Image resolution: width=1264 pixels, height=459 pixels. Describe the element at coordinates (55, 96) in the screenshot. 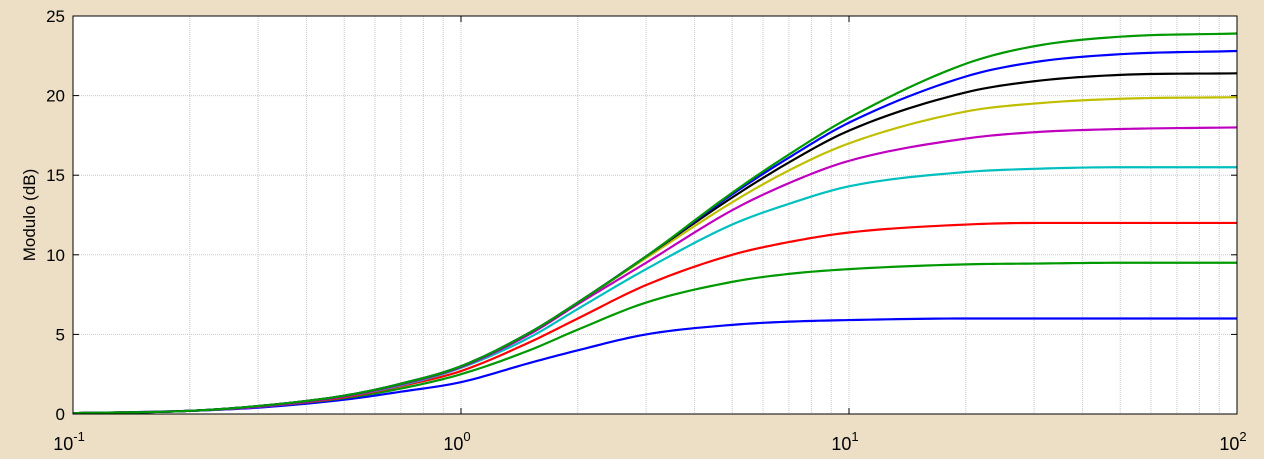

I see `y-tick-label: 20` at that location.